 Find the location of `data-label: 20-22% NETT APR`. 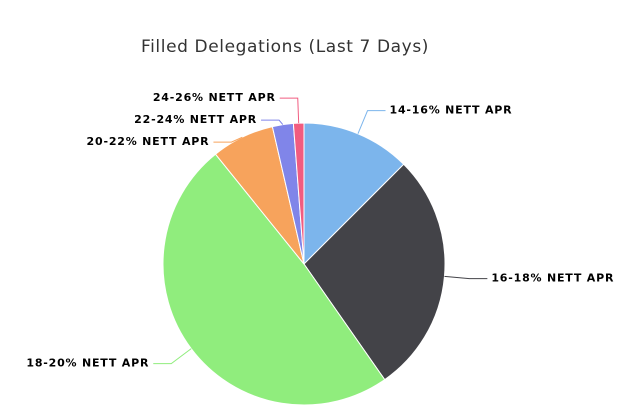

data-label: 20-22% NETT APR is located at coordinates (148, 141).